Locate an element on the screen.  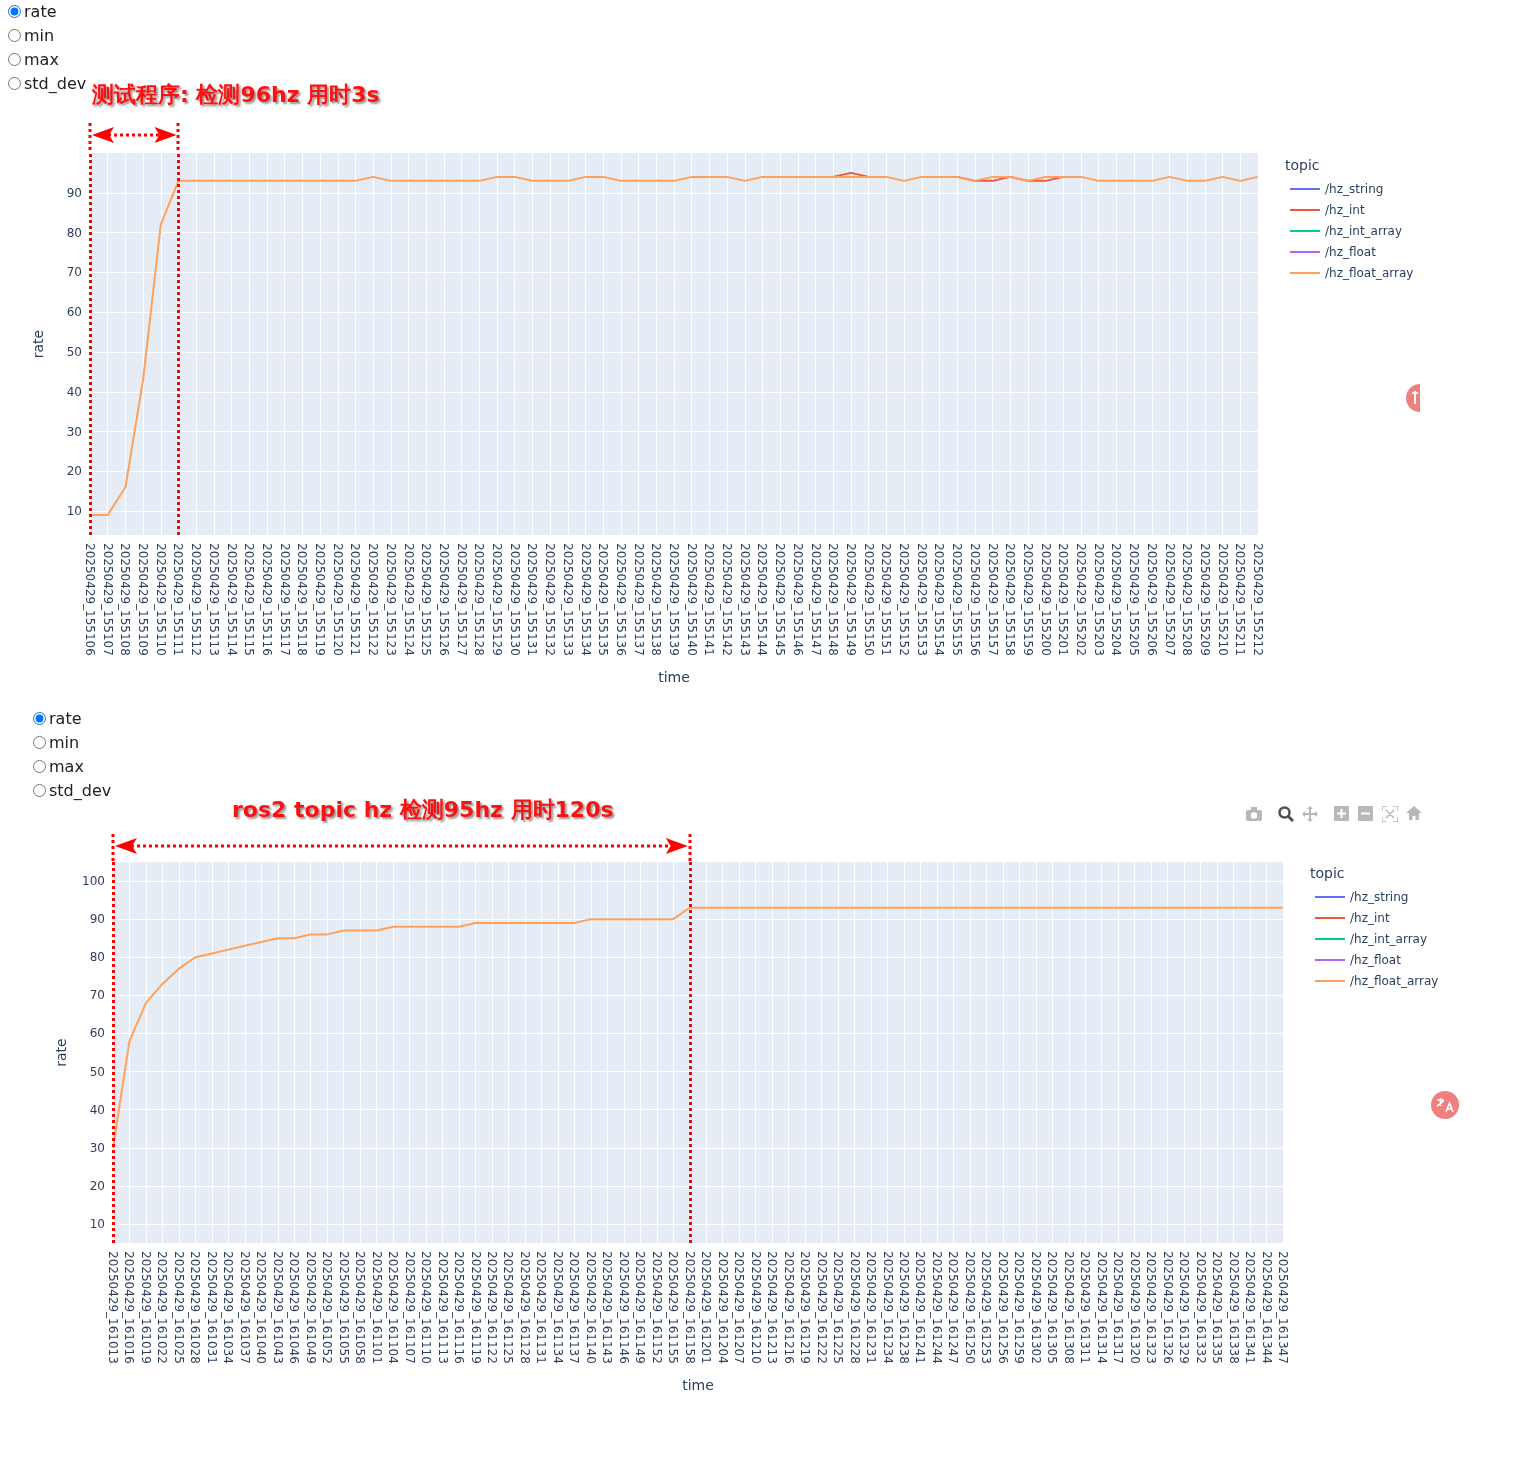
x-tick-label: 20250429_155158 is located at coordinates (1010, 599).